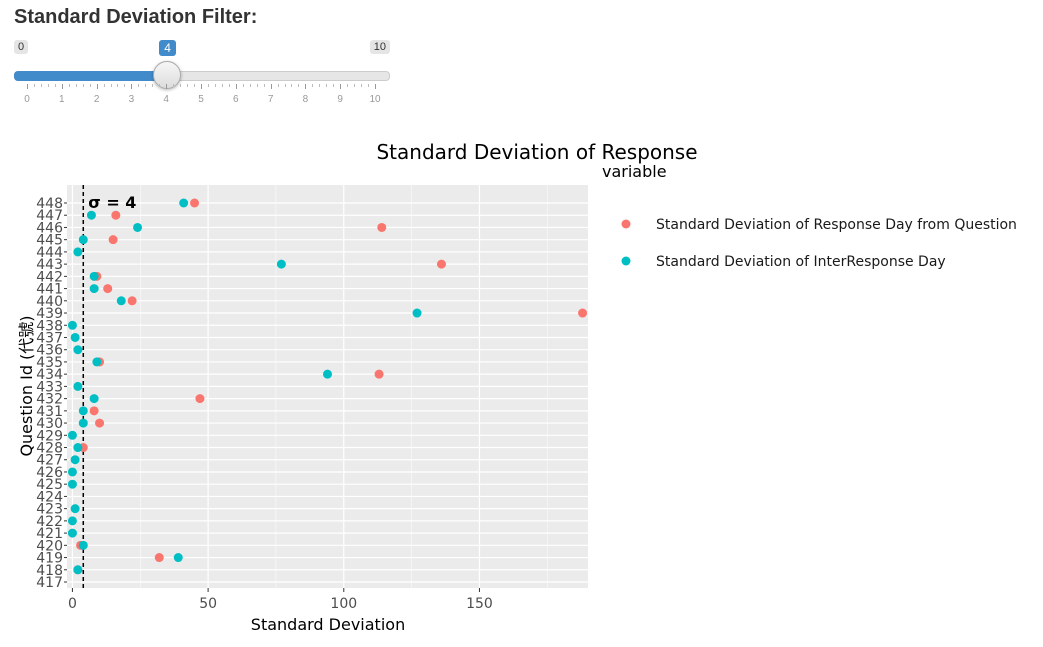 The width and height of the screenshot is (1043, 647). What do you see at coordinates (49, 571) in the screenshot?
I see `y-tick-label: 418` at bounding box center [49, 571].